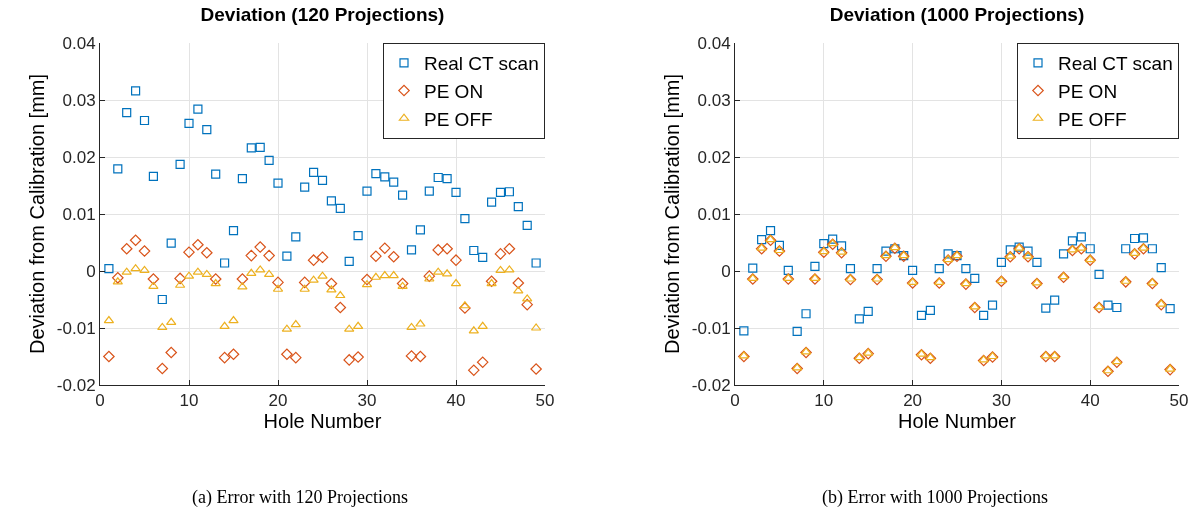 The height and width of the screenshot is (513, 1195). I want to click on x-tick-label: 40, so click(1090, 401).